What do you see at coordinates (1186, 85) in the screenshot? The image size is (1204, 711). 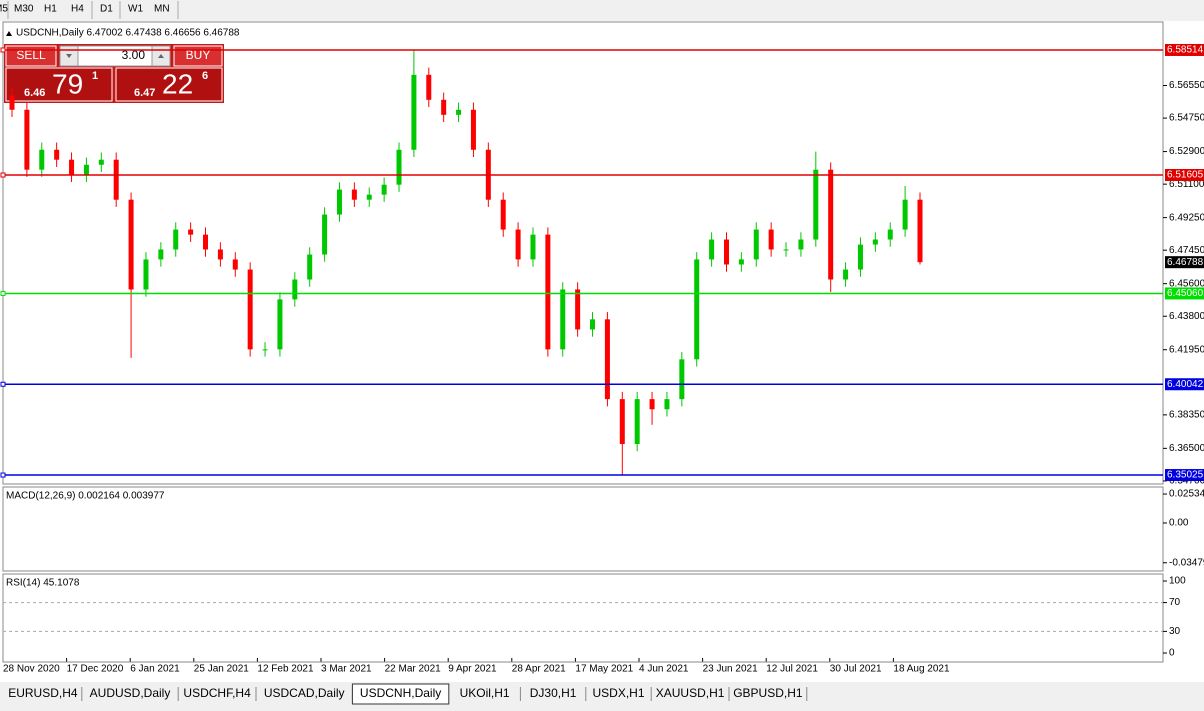 I see `y-tick-label: 6.56550` at bounding box center [1186, 85].